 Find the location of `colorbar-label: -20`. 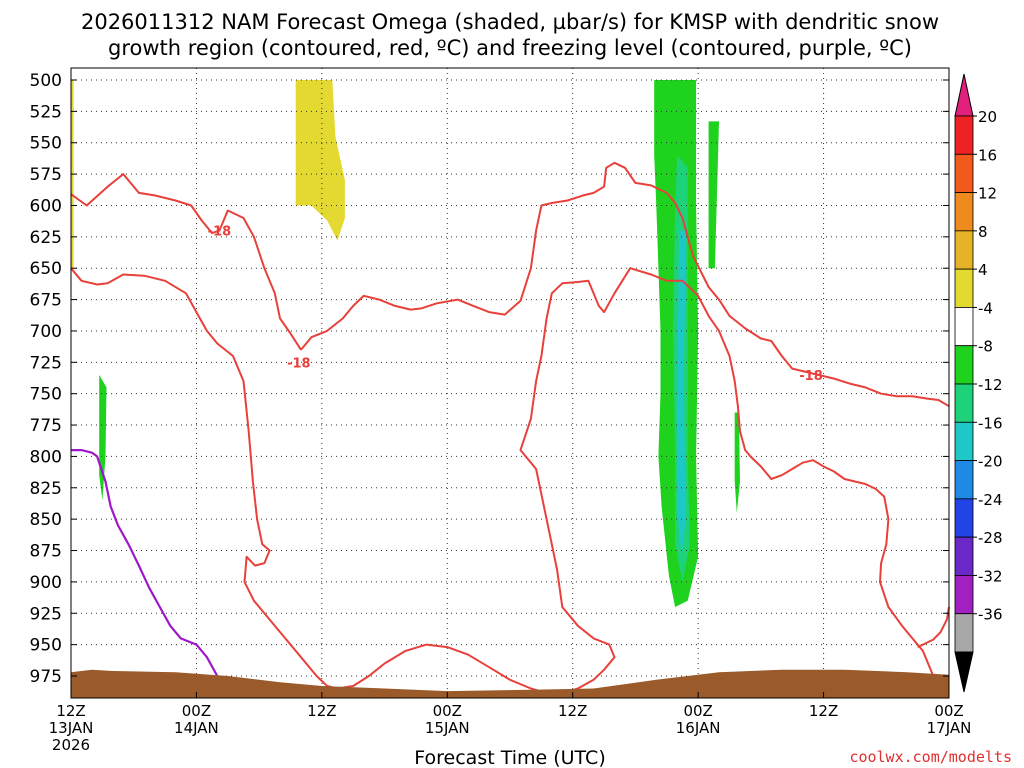

colorbar-label: -20 is located at coordinates (990, 462).